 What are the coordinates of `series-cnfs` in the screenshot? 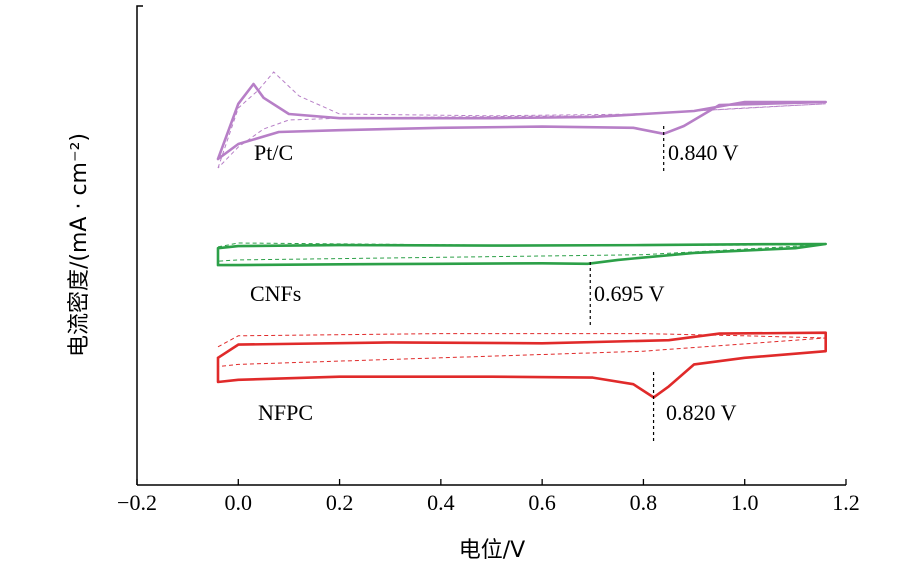 It's located at (521, 254).